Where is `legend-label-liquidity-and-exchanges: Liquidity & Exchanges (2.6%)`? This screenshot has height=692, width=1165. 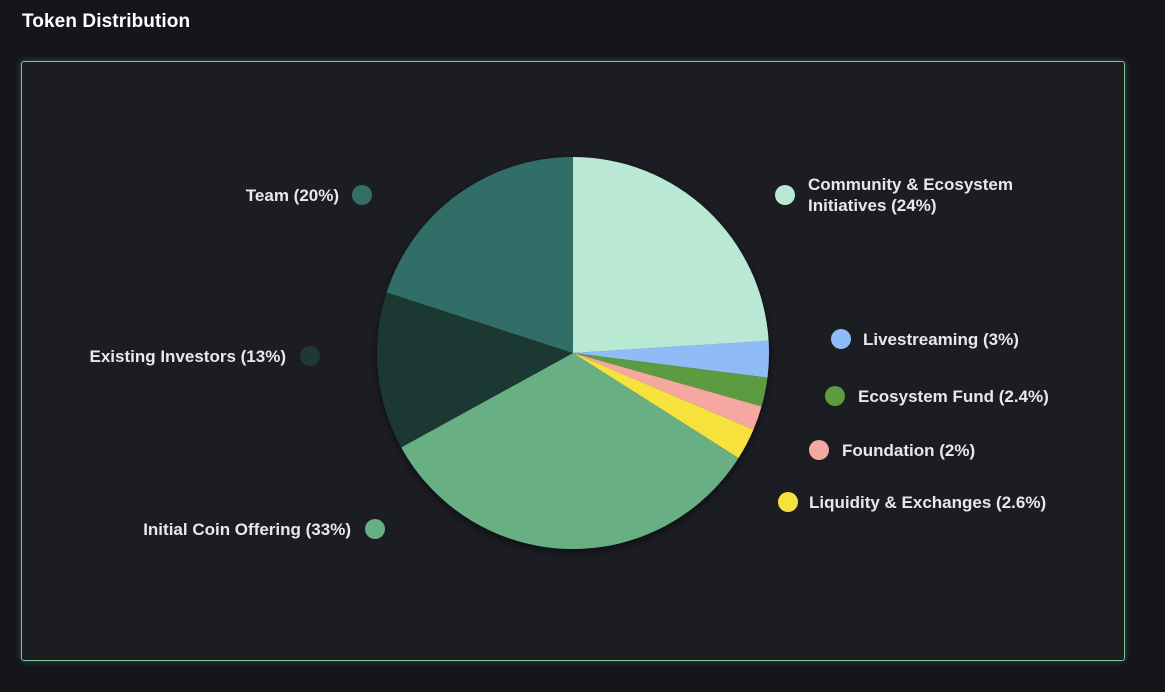 legend-label-liquidity-and-exchanges: Liquidity & Exchanges (2.6%) is located at coordinates (927, 502).